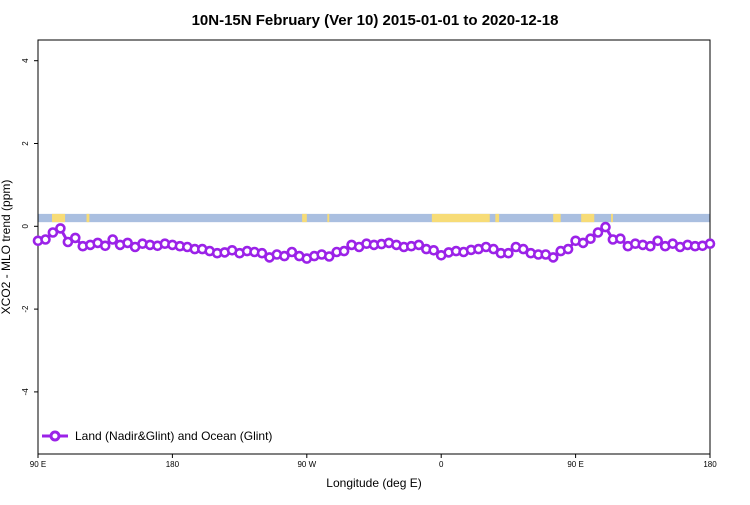 The width and height of the screenshot is (750, 505). I want to click on ocean-band, so click(374, 218).